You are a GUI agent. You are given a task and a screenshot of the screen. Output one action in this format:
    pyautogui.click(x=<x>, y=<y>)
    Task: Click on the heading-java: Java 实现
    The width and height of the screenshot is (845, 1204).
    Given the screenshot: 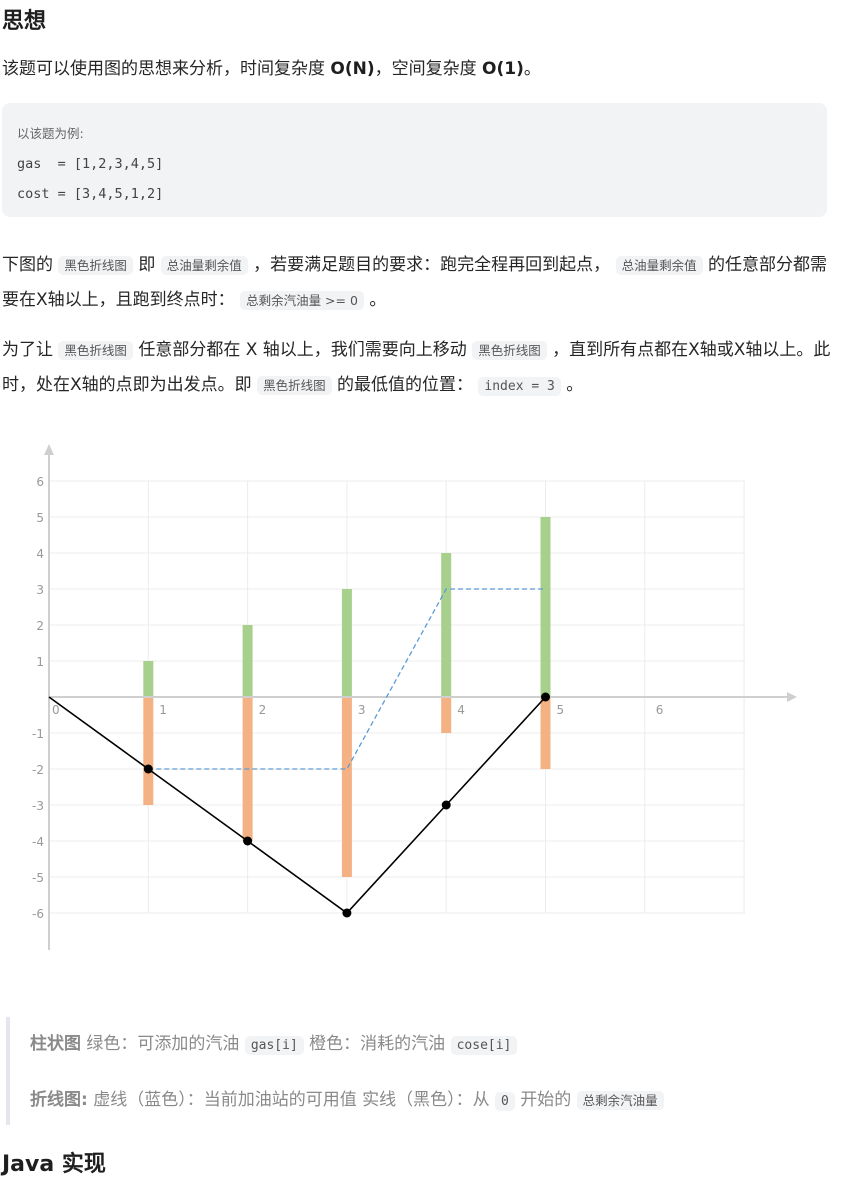 What is the action you would take?
    pyautogui.click(x=54, y=1164)
    